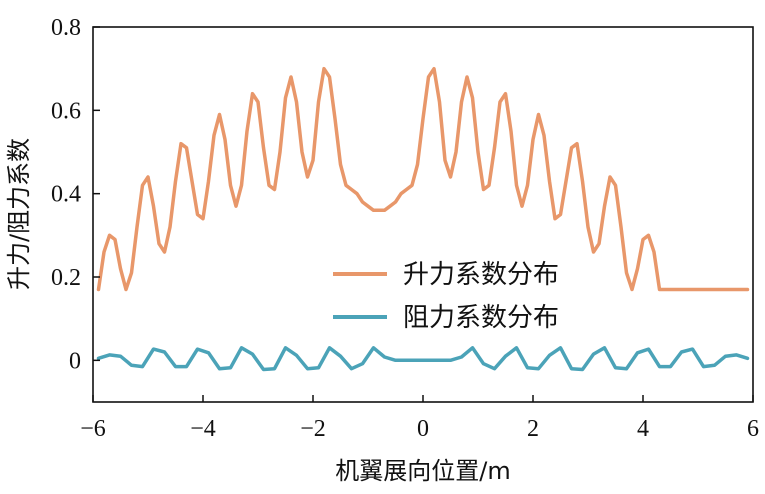 The width and height of the screenshot is (765, 494). I want to click on y-tick-label: 0, so click(75, 361).